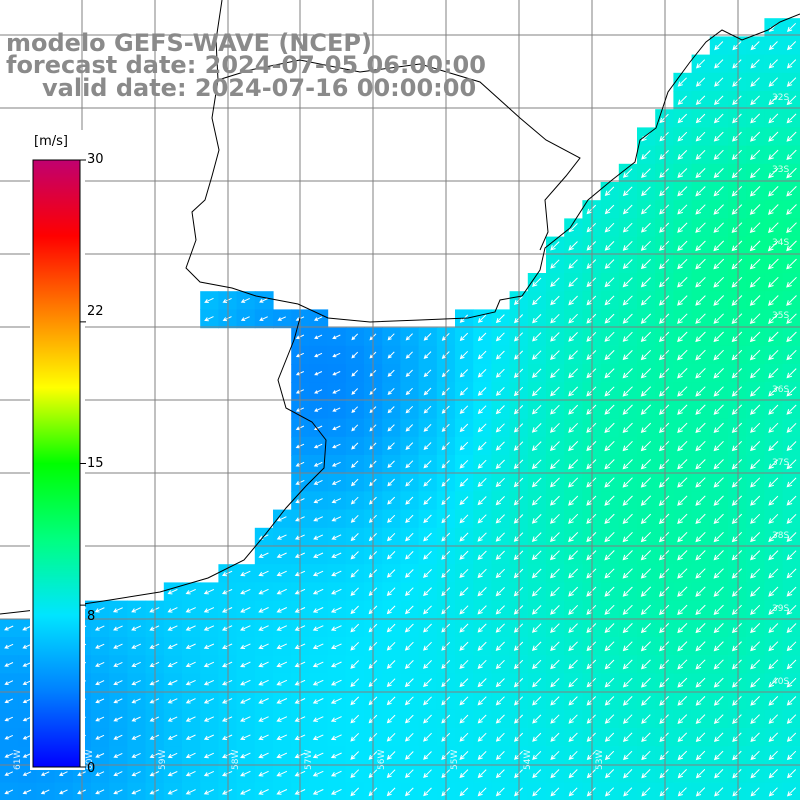 This screenshot has height=800, width=800. What do you see at coordinates (90, 760) in the screenshot?
I see `lon-label: 60W` at bounding box center [90, 760].